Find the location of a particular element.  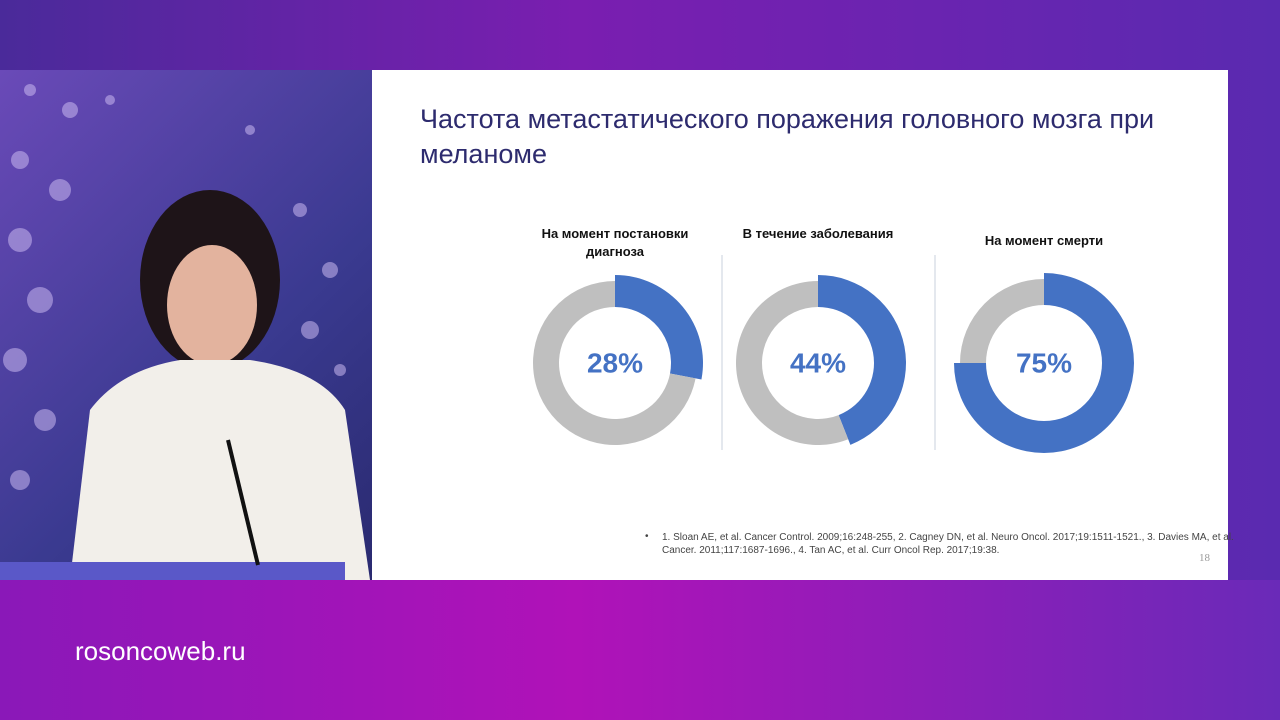

chart-title: В течение заболевания is located at coordinates (818, 233).